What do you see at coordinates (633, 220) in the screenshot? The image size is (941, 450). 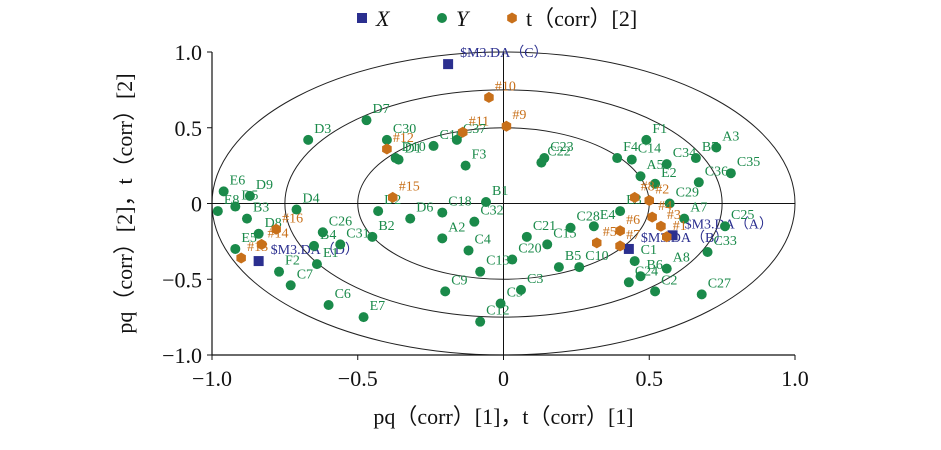 I see `point-label-t: #6` at bounding box center [633, 220].